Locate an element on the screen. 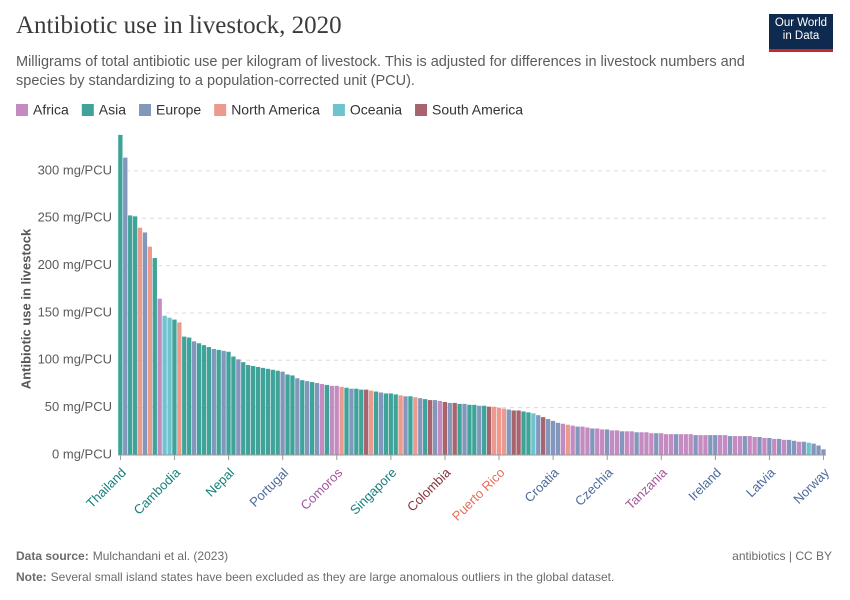 The height and width of the screenshot is (600, 850). x-tick-label: Nepal is located at coordinates (220, 482).